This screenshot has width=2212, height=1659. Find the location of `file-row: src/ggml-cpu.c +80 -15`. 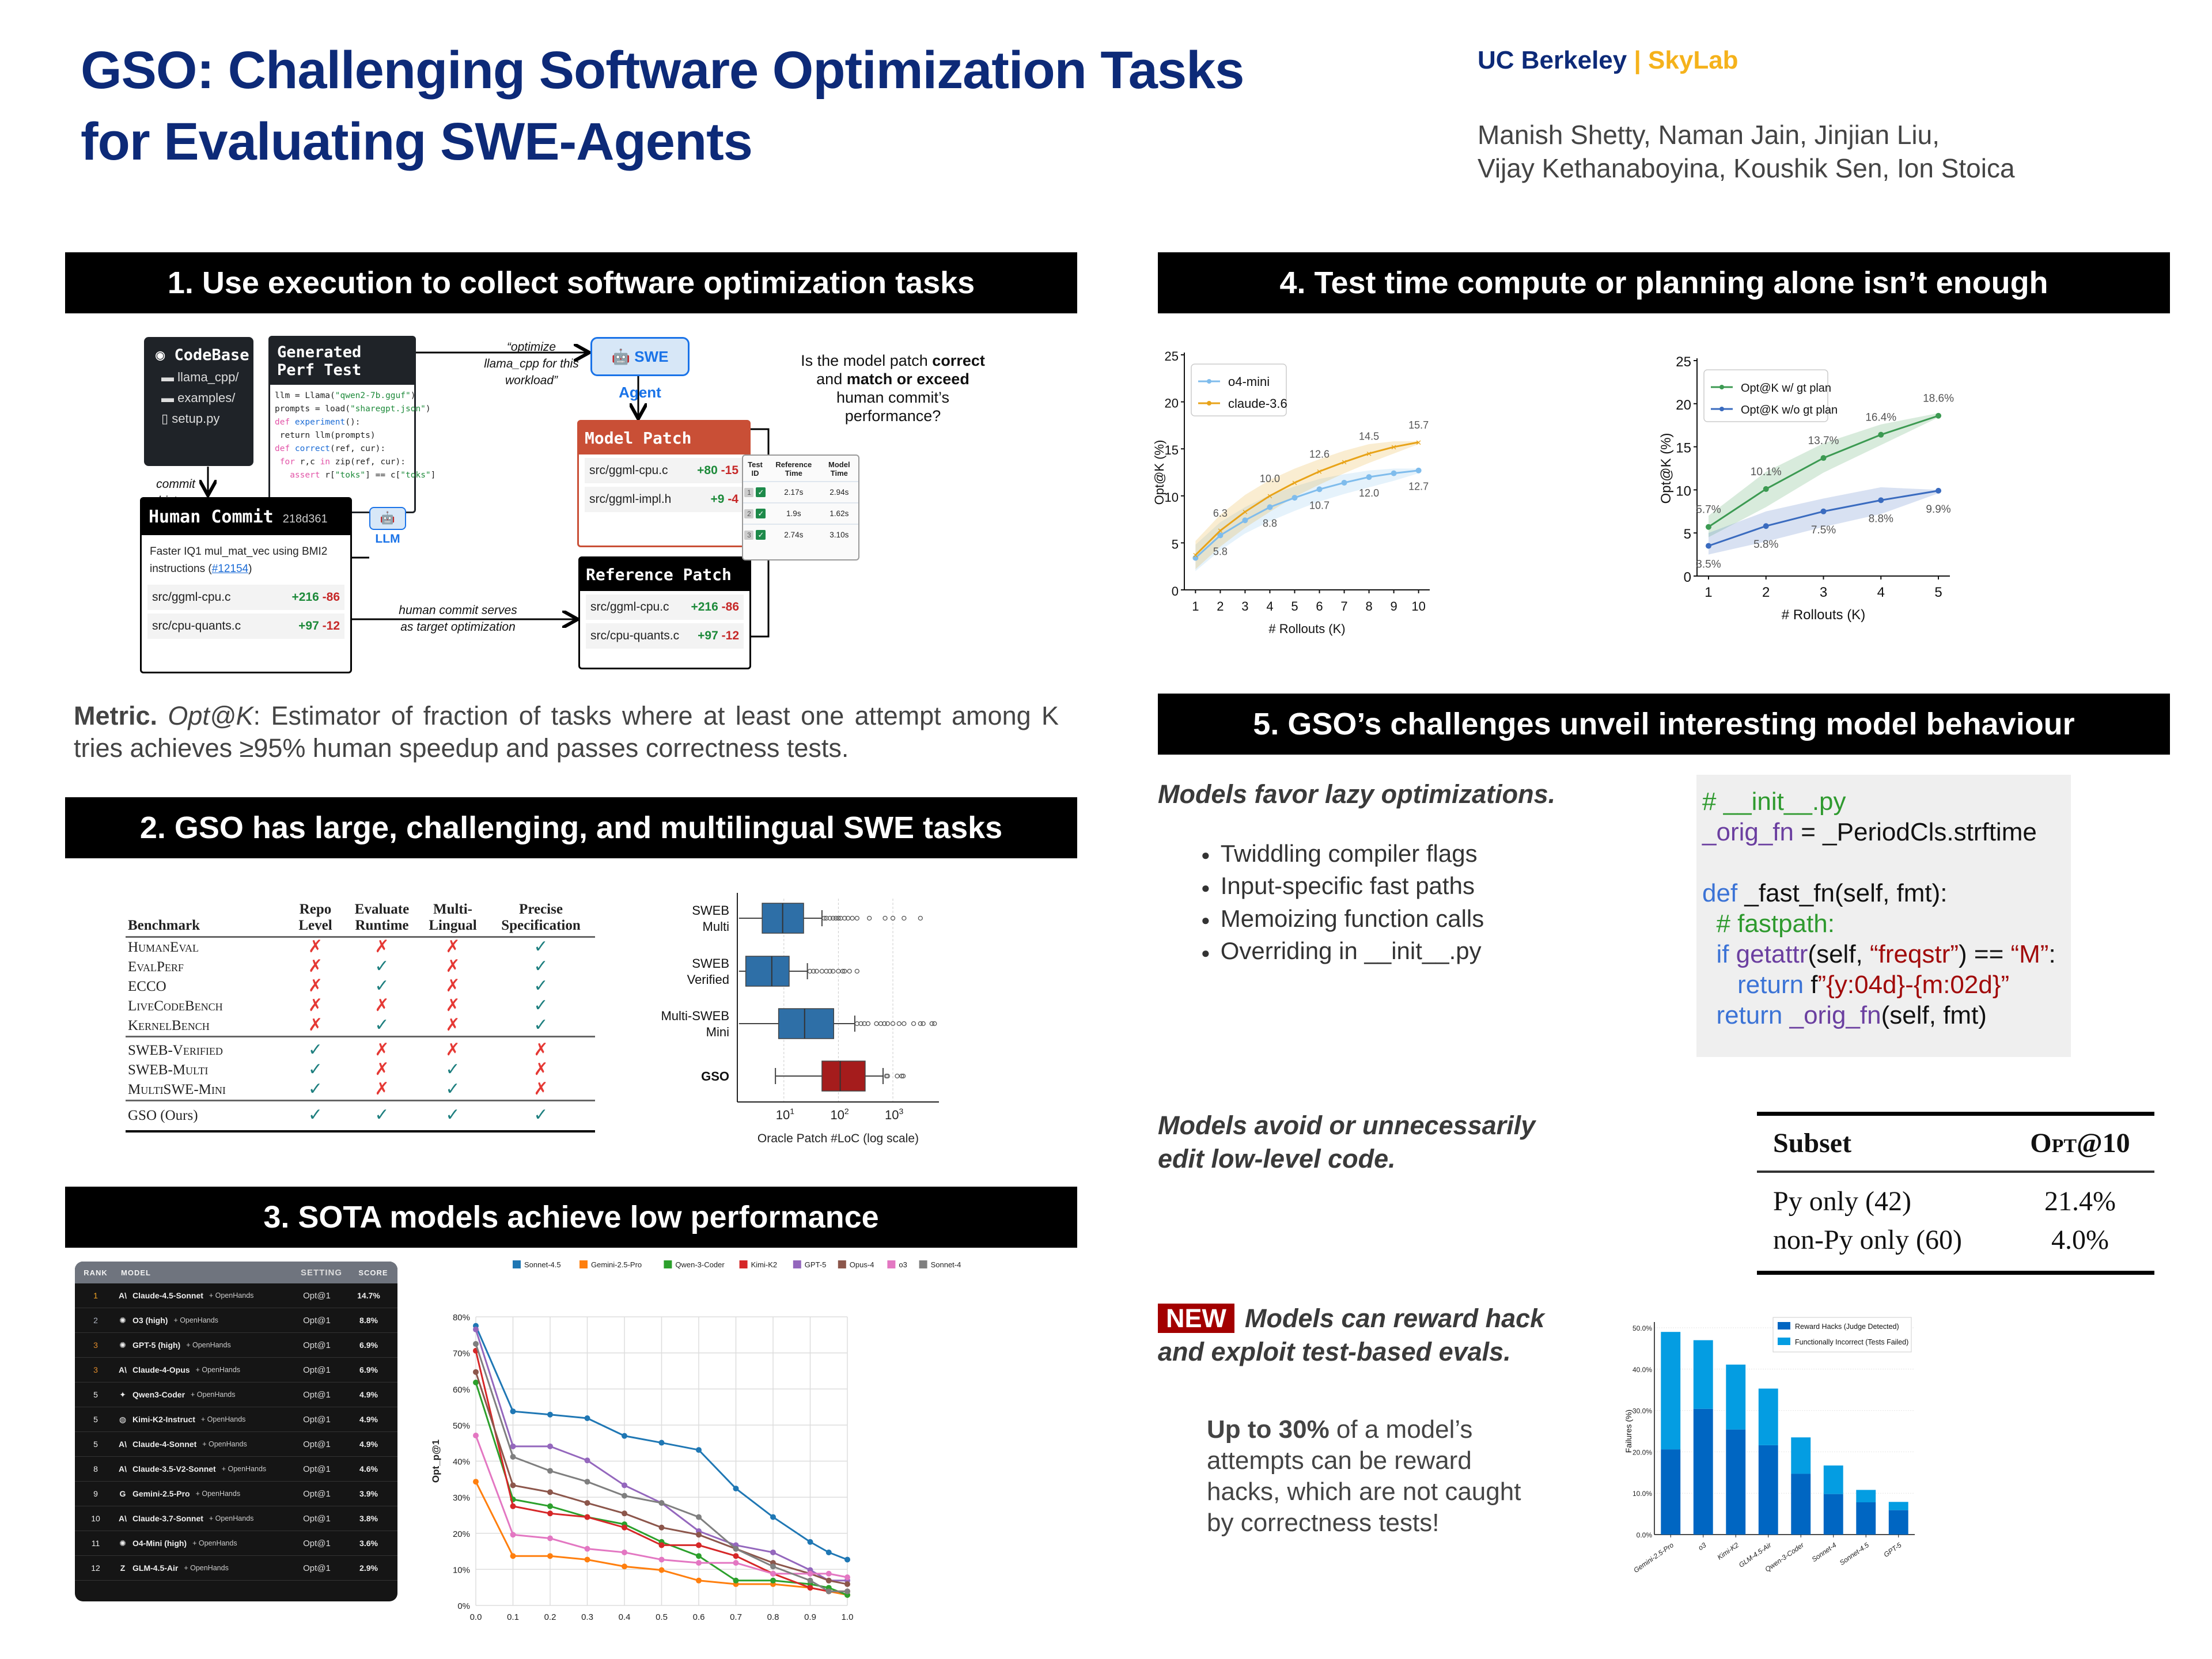

file-row: src/ggml-cpu.c +80 -15 is located at coordinates (664, 470).